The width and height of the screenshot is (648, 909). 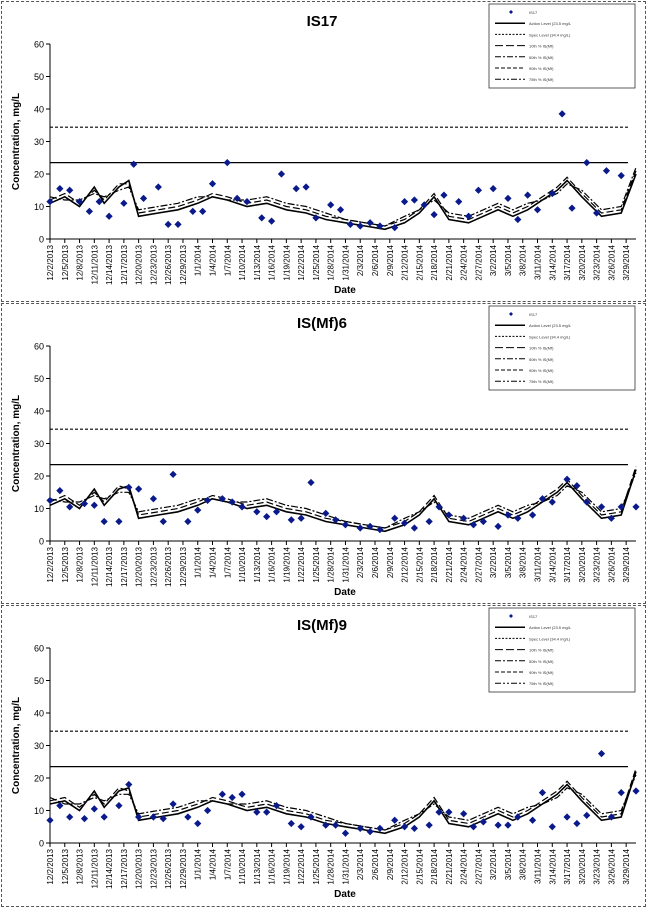 I want to click on legend-label: IS17, so click(x=533, y=314).